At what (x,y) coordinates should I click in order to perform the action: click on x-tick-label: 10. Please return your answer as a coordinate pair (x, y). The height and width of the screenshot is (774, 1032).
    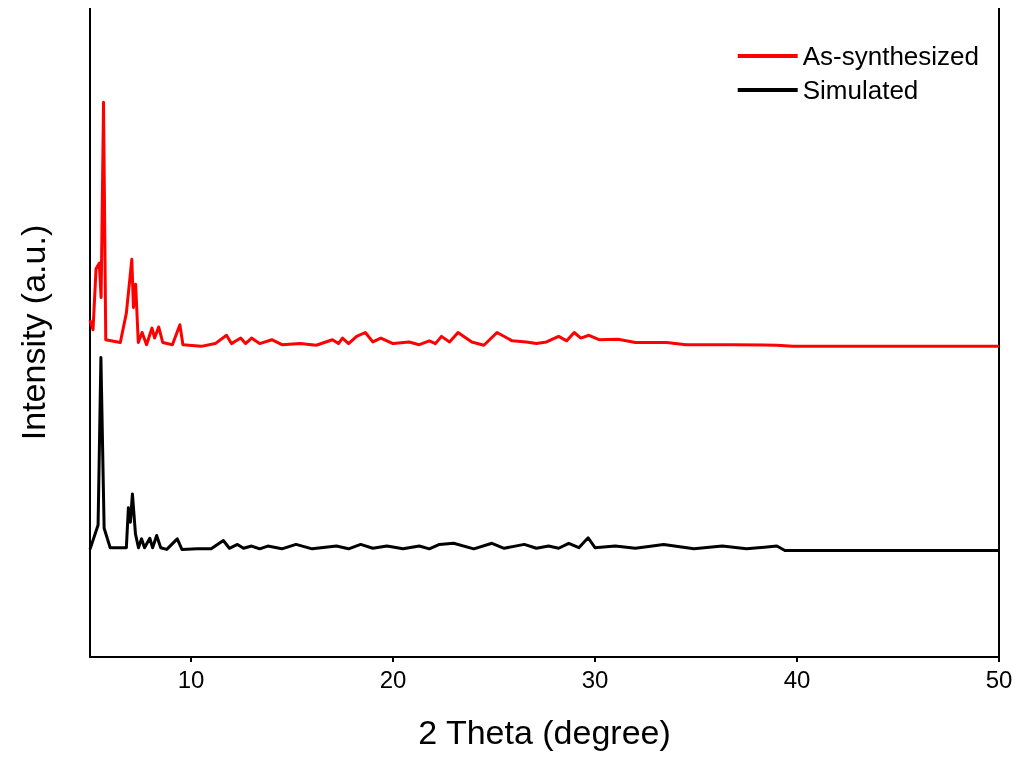
    Looking at the image, I should click on (191, 679).